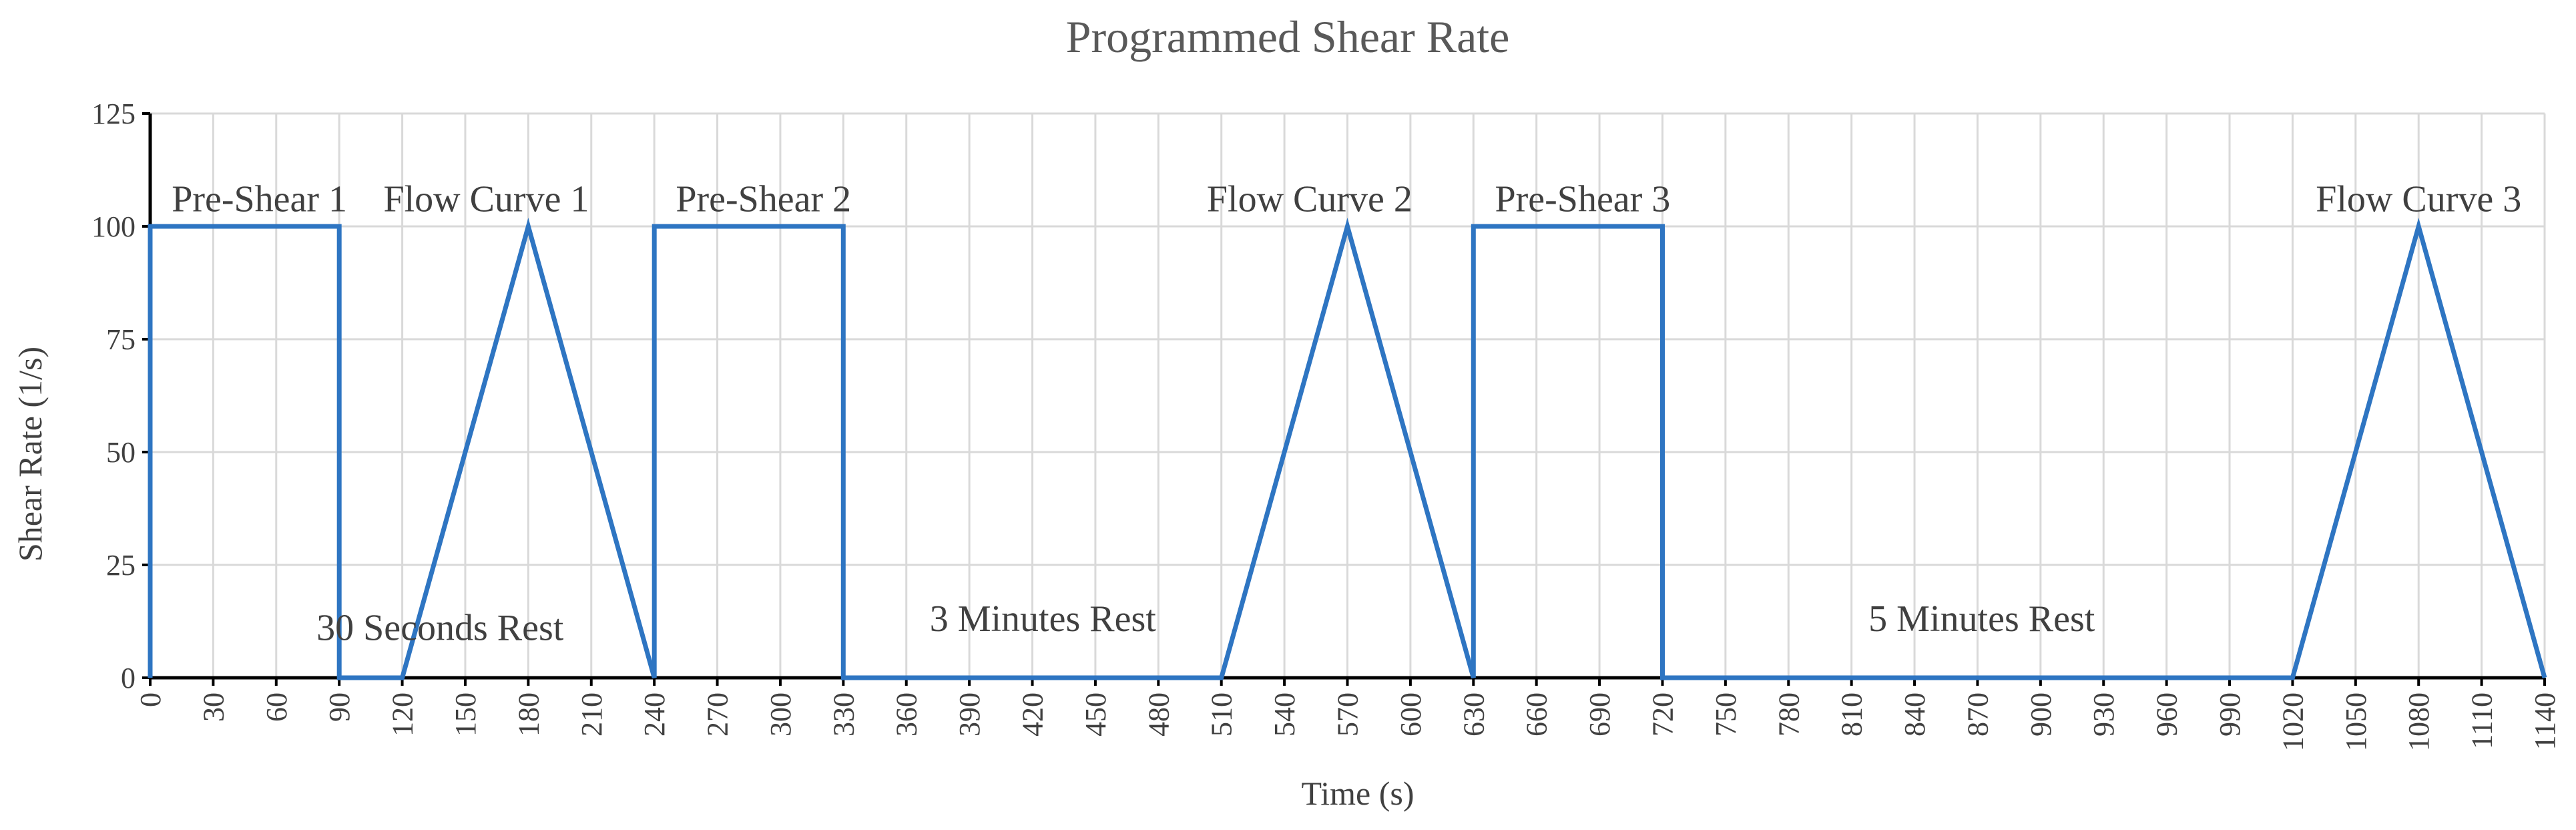 The height and width of the screenshot is (830, 2576). What do you see at coordinates (150, 699) in the screenshot?
I see `x-tick-label: 0` at bounding box center [150, 699].